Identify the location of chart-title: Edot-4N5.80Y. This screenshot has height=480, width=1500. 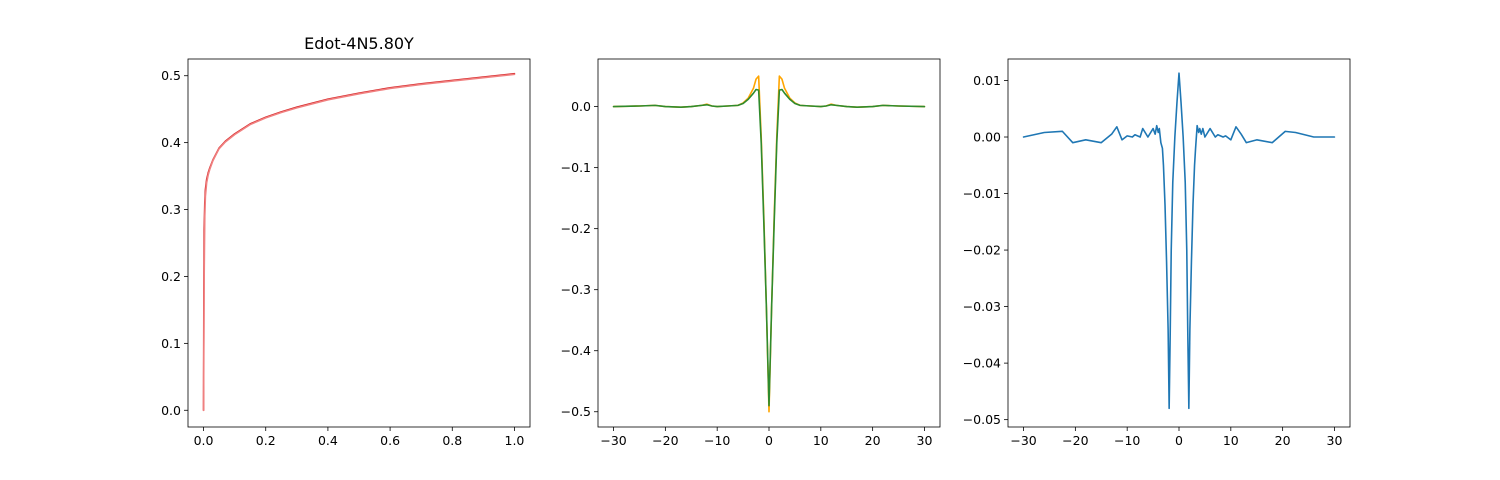
(359, 43).